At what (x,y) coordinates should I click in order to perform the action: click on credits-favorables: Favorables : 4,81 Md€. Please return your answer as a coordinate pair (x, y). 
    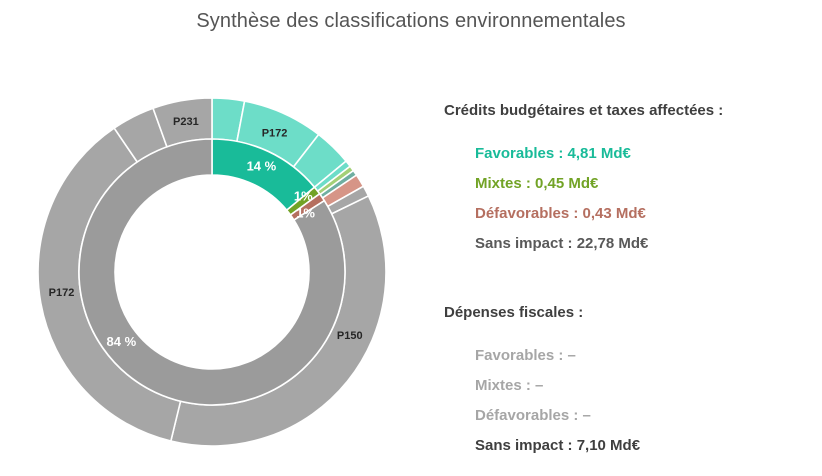
    Looking at the image, I should click on (553, 153).